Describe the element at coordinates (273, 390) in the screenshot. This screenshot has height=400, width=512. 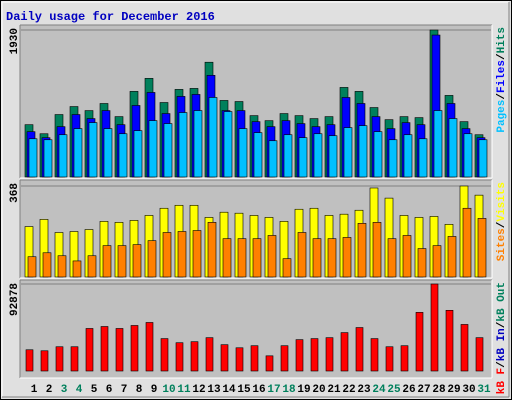
I see `x-tick-label: 17` at that location.